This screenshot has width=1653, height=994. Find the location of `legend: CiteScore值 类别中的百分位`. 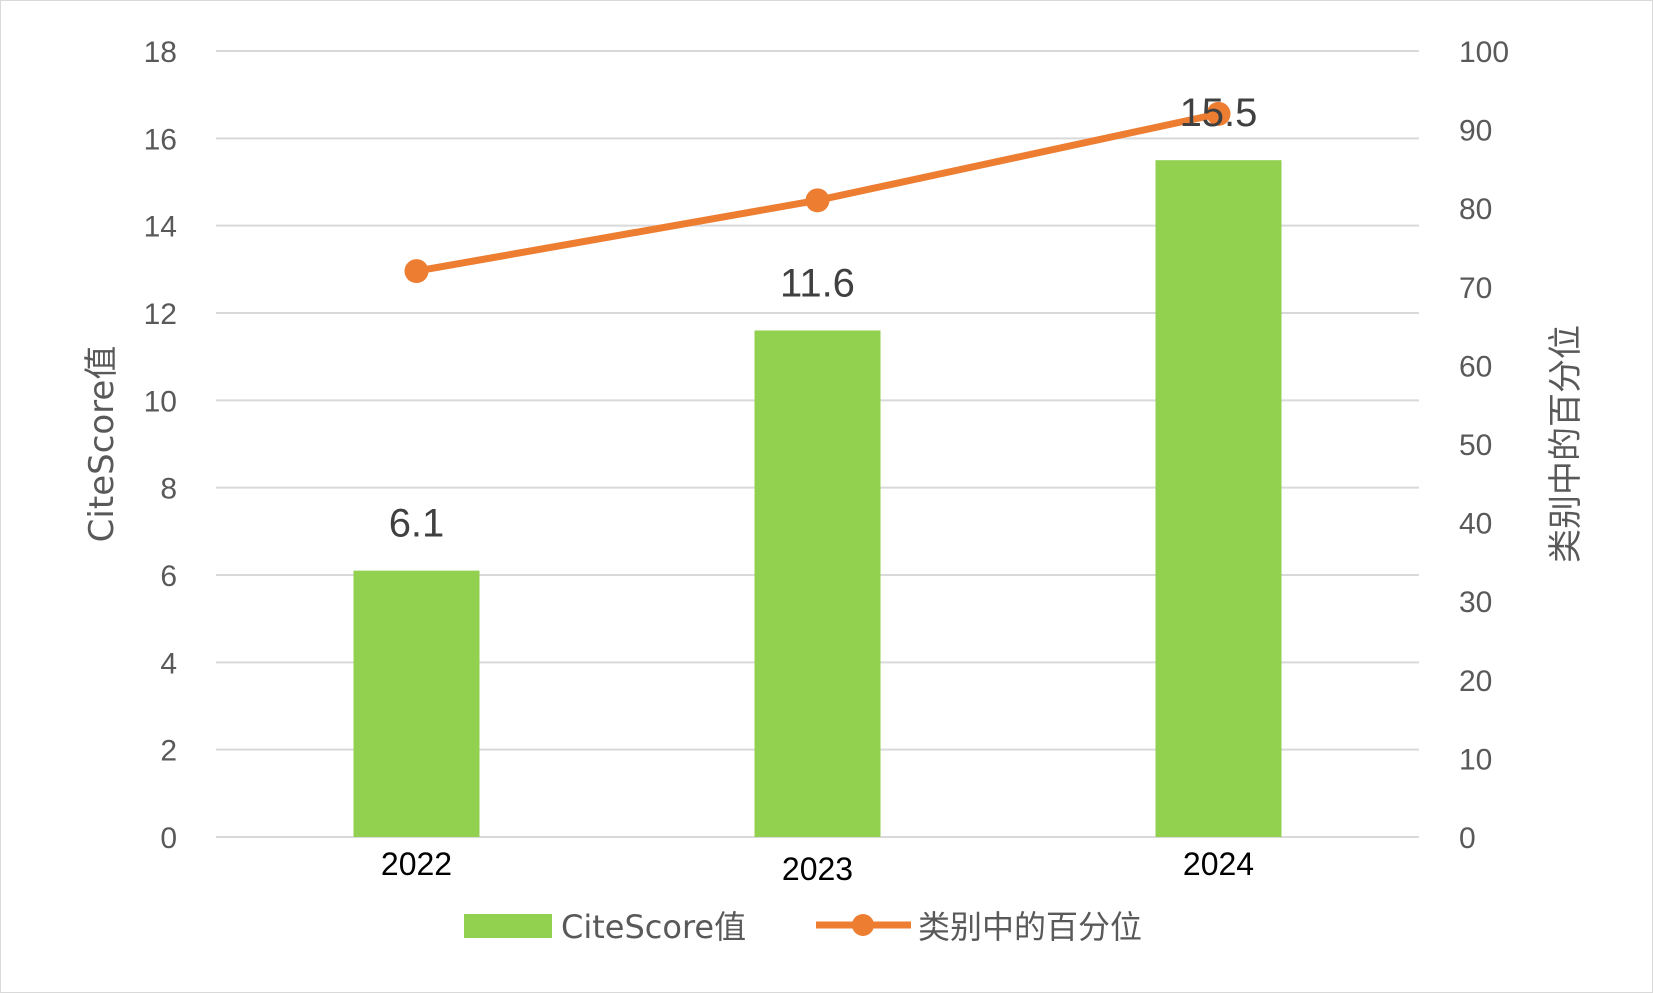

legend: CiteScore值 类别中的百分位 is located at coordinates (803, 927).